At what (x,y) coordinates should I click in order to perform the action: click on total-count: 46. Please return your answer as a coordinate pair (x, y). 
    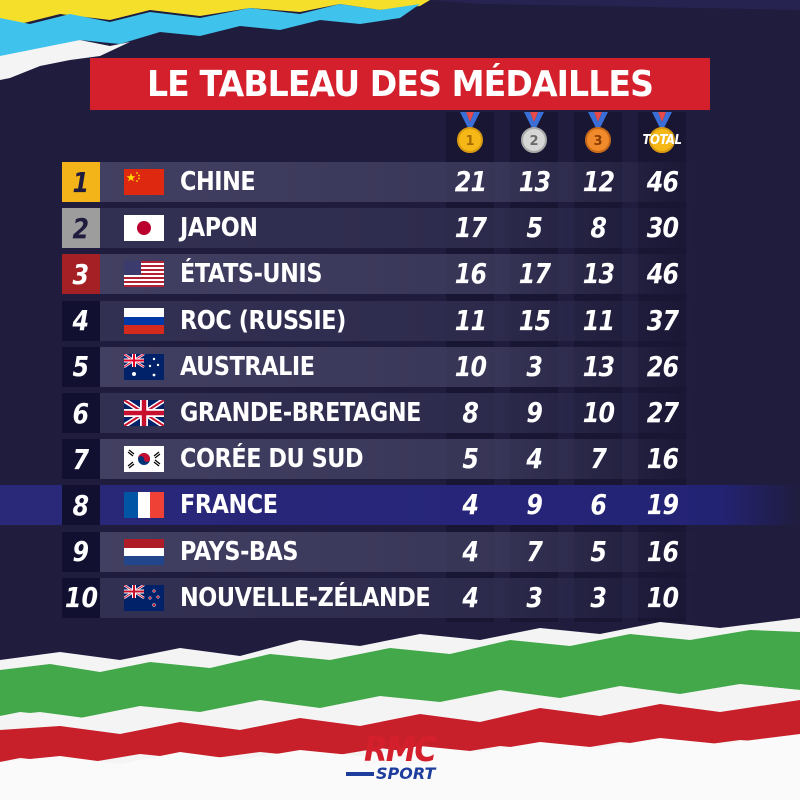
    Looking at the image, I should click on (662, 274).